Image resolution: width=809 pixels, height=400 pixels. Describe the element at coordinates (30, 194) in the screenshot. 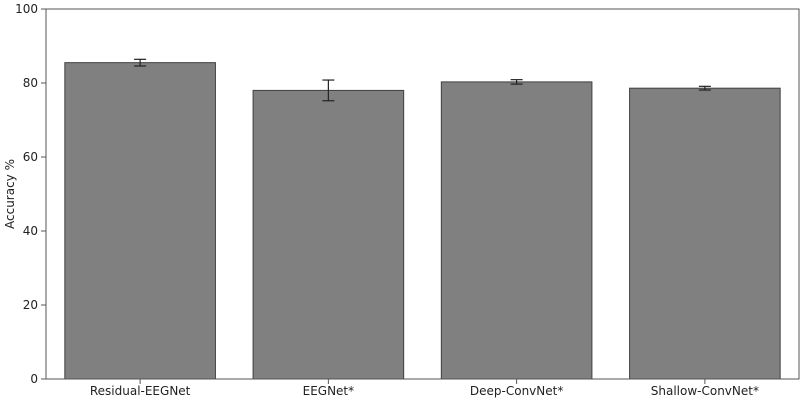

I see `y-axis: 0 20 40 60 80 100` at that location.